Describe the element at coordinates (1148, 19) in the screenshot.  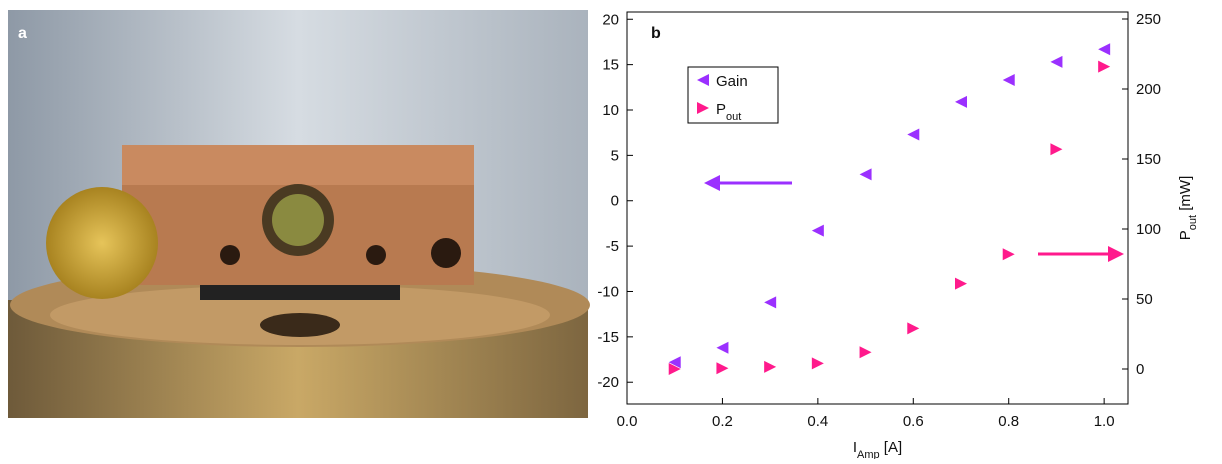
I see `y2-tick-label: 250` at that location.